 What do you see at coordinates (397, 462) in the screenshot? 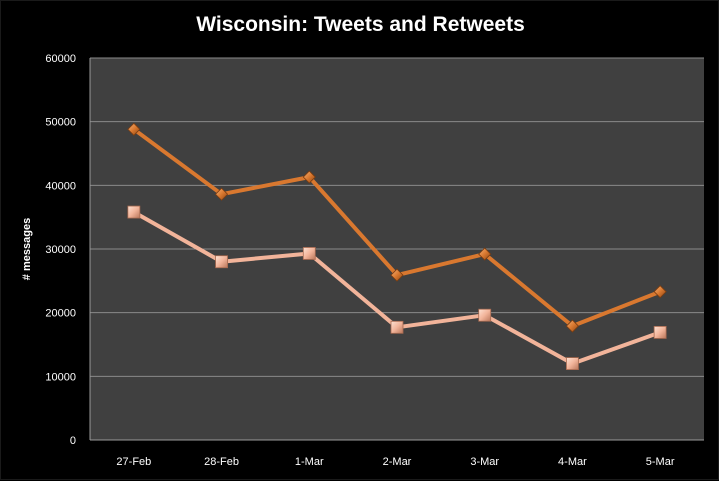
I see `x-tick-label: 2-Mar` at bounding box center [397, 462].